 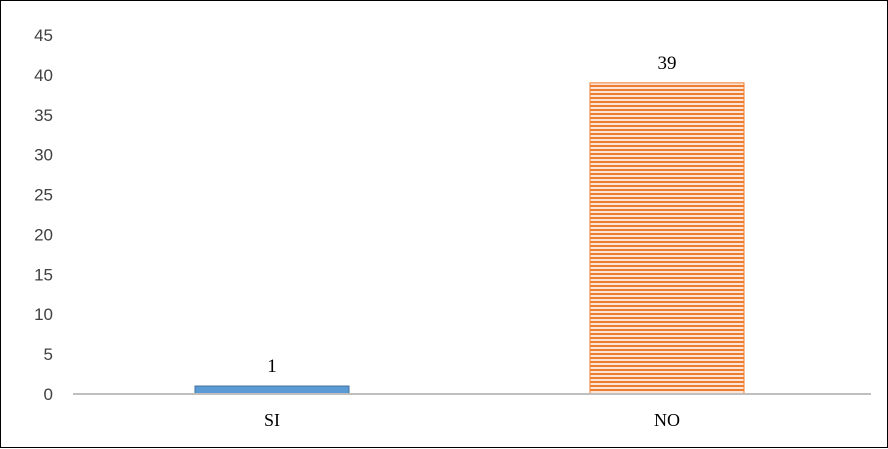 What do you see at coordinates (48, 394) in the screenshot?
I see `y-tick-label: 0` at bounding box center [48, 394].